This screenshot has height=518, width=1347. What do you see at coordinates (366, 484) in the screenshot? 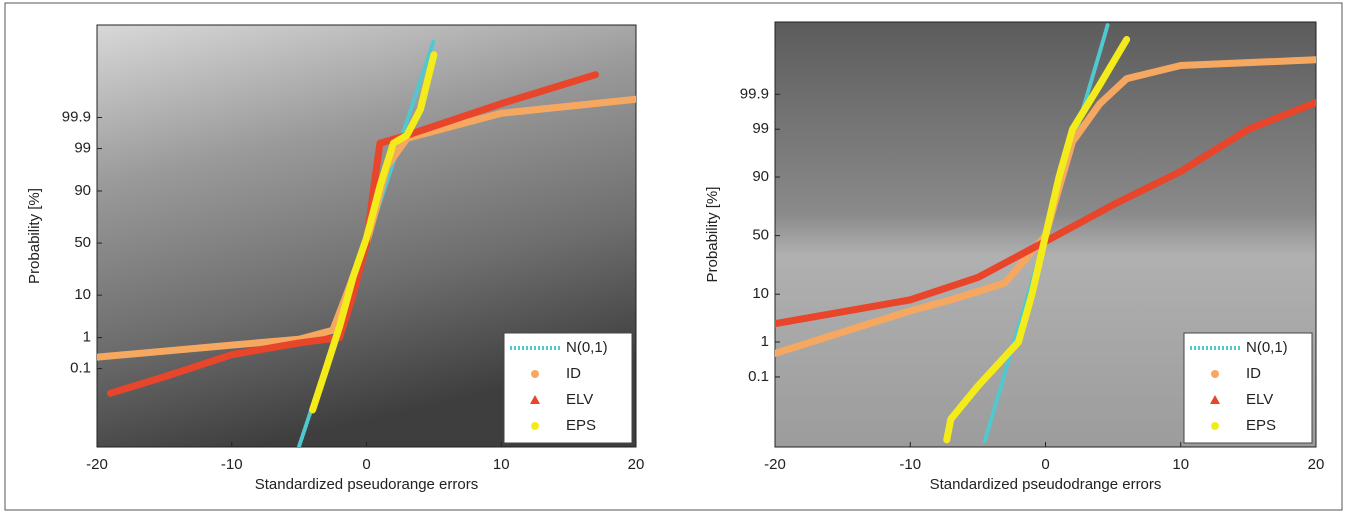
I see `x-axis-label: Standardized pseudorange errors` at bounding box center [366, 484].